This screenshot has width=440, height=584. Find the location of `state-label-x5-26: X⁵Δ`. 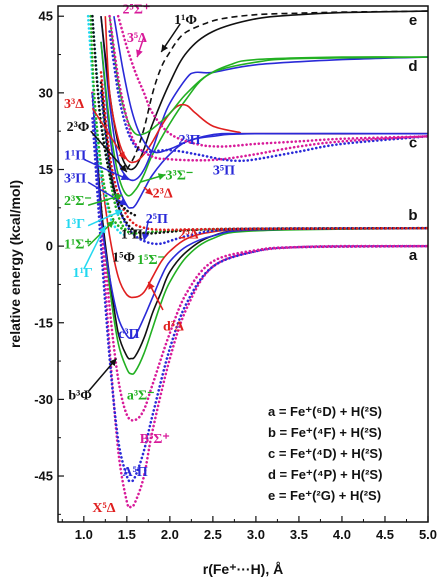

state-label-x5-26: X⁵Δ is located at coordinates (103, 508).